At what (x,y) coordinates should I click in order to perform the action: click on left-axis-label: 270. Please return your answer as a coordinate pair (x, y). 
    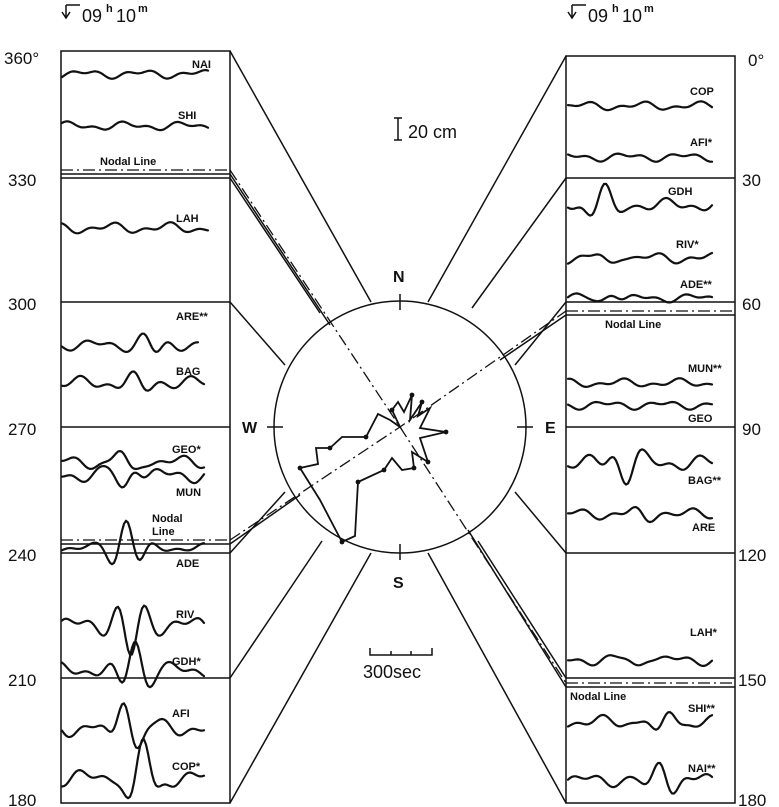
    Looking at the image, I should click on (22, 429).